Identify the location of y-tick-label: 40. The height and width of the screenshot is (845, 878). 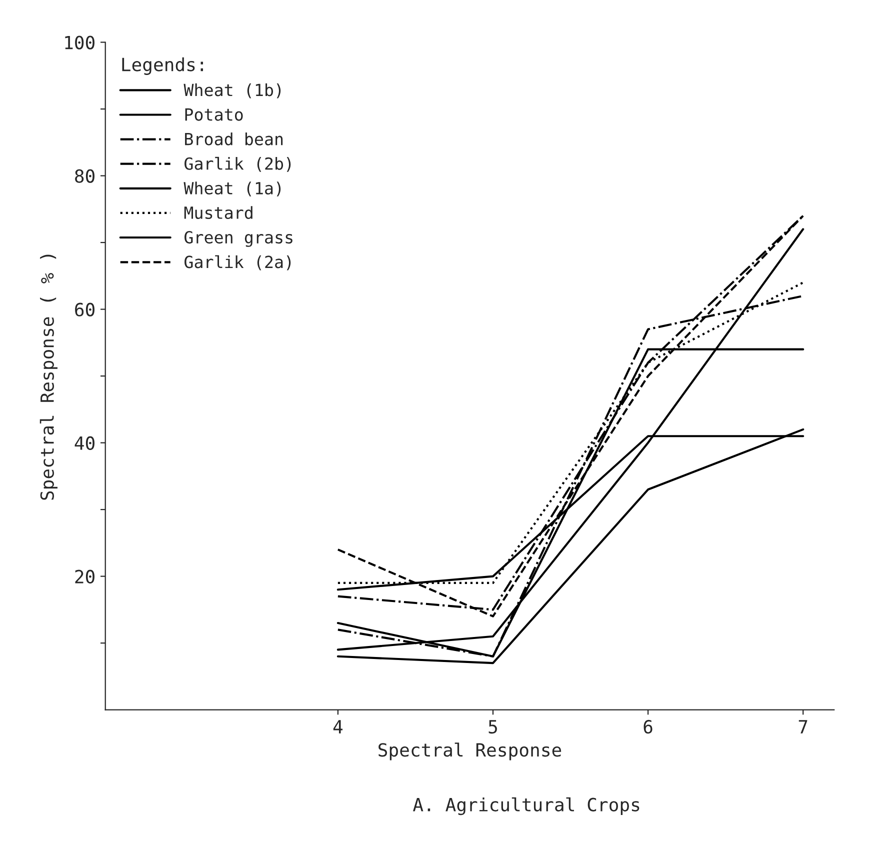
(84, 443).